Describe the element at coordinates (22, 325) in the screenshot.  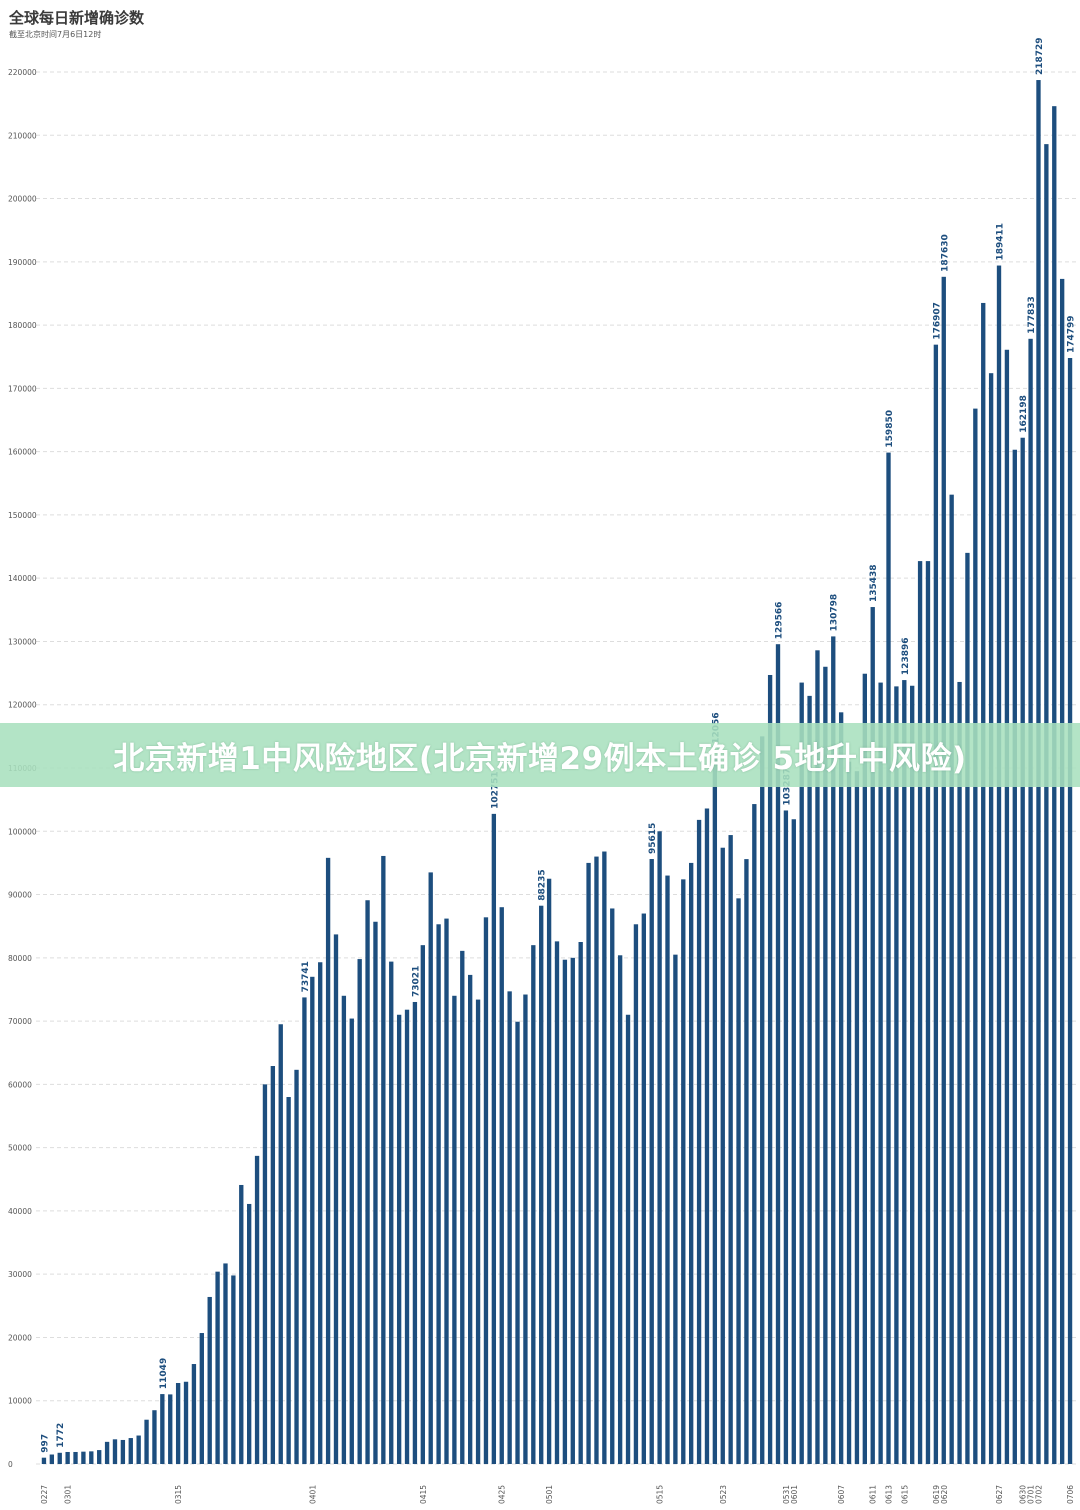
I see `y-tick-label: 180000` at that location.